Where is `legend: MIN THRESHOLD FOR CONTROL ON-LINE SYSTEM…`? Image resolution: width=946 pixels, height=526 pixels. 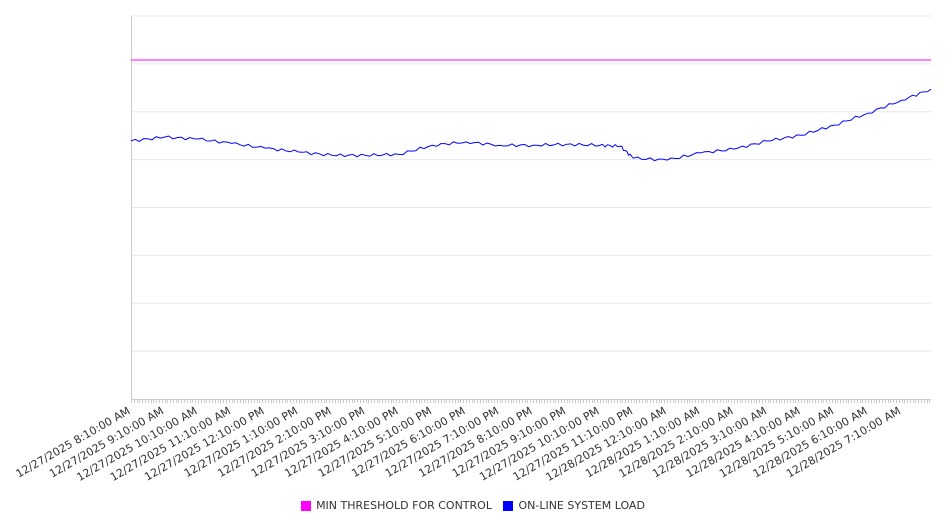 legend: MIN THRESHOLD FOR CONTROL ON-LINE SYSTEM… is located at coordinates (473, 506).